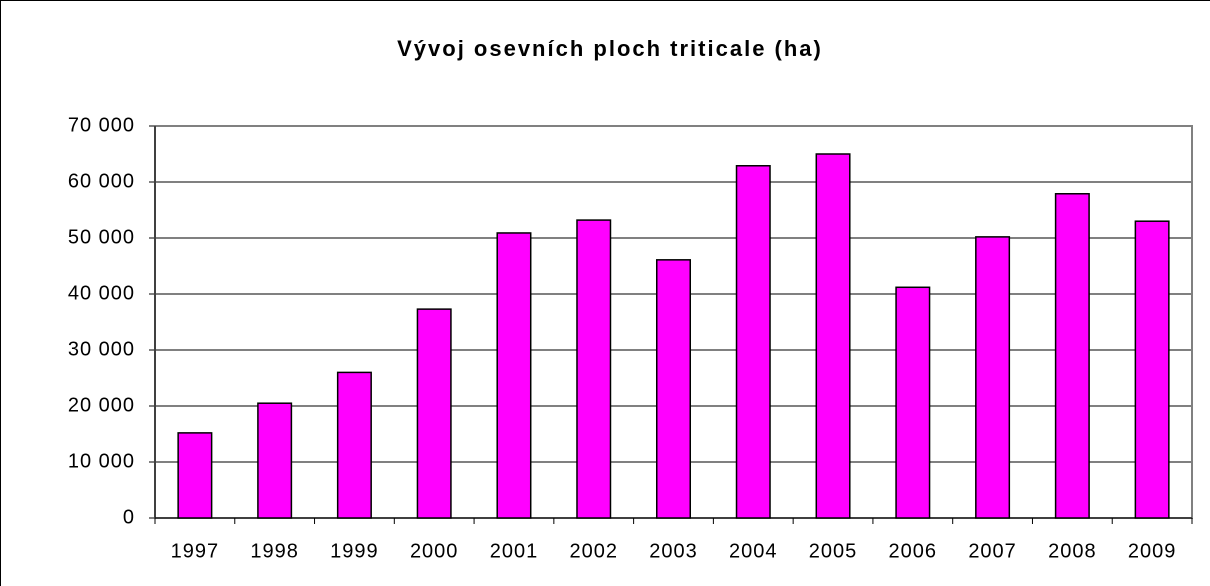  Describe the element at coordinates (101, 237) in the screenshot. I see `y-tick-label: 50 000` at that location.